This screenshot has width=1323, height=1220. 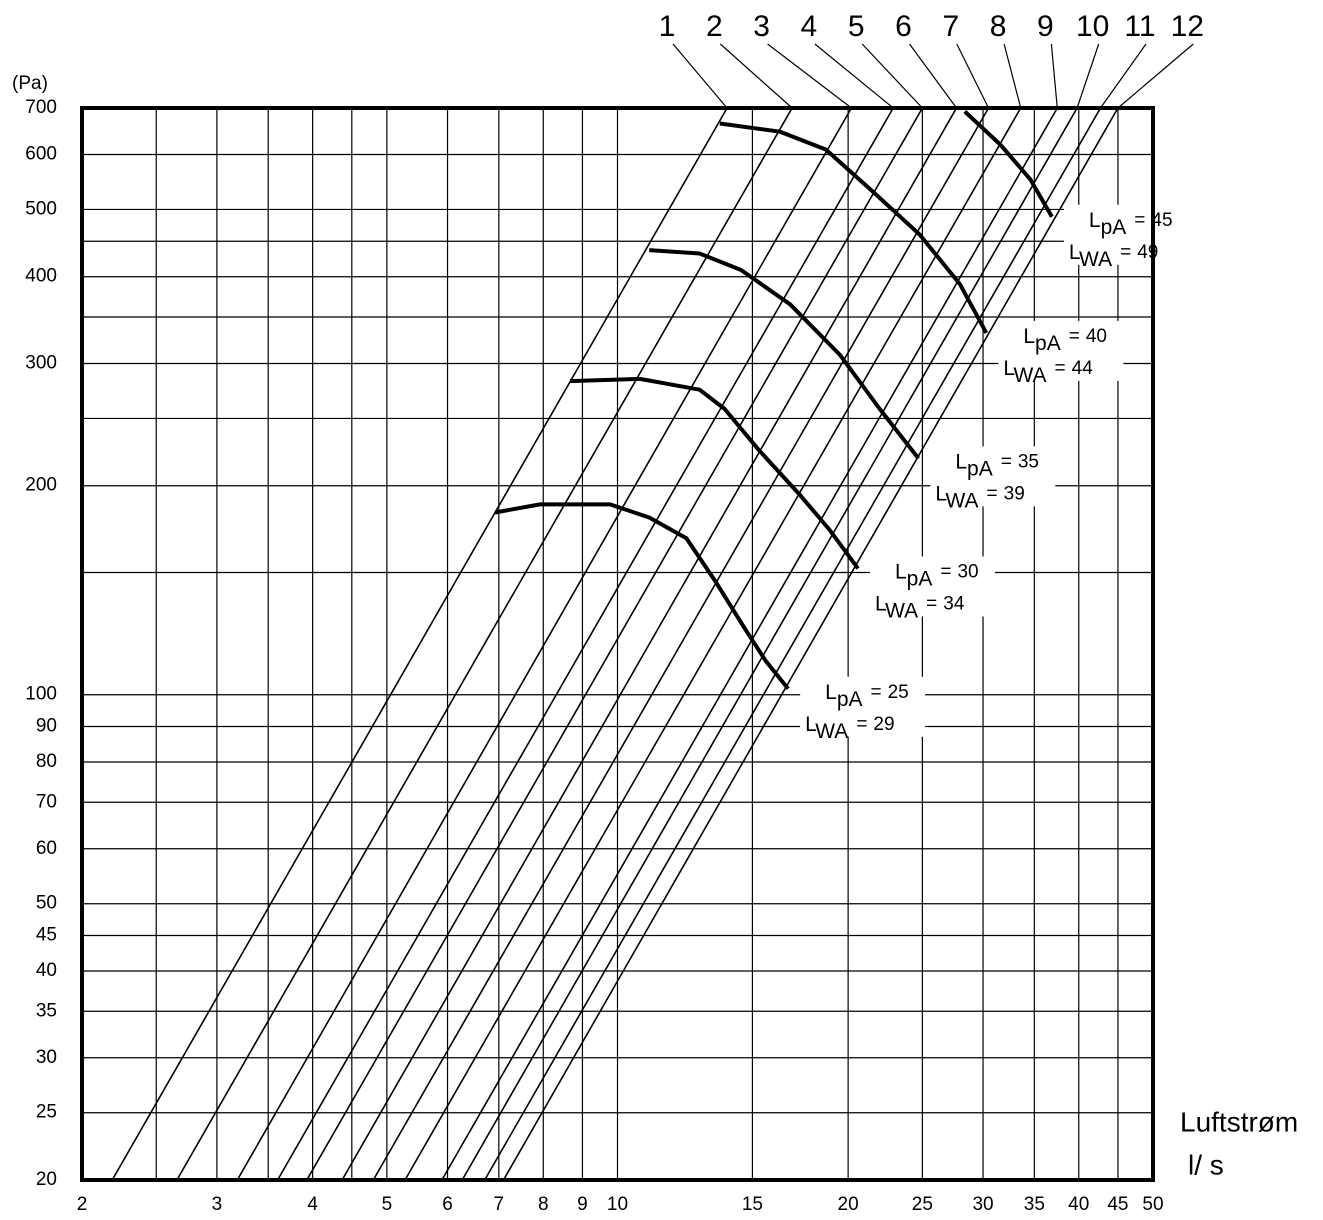 I want to click on x-tick-label: 35, so click(x=1034, y=1204).